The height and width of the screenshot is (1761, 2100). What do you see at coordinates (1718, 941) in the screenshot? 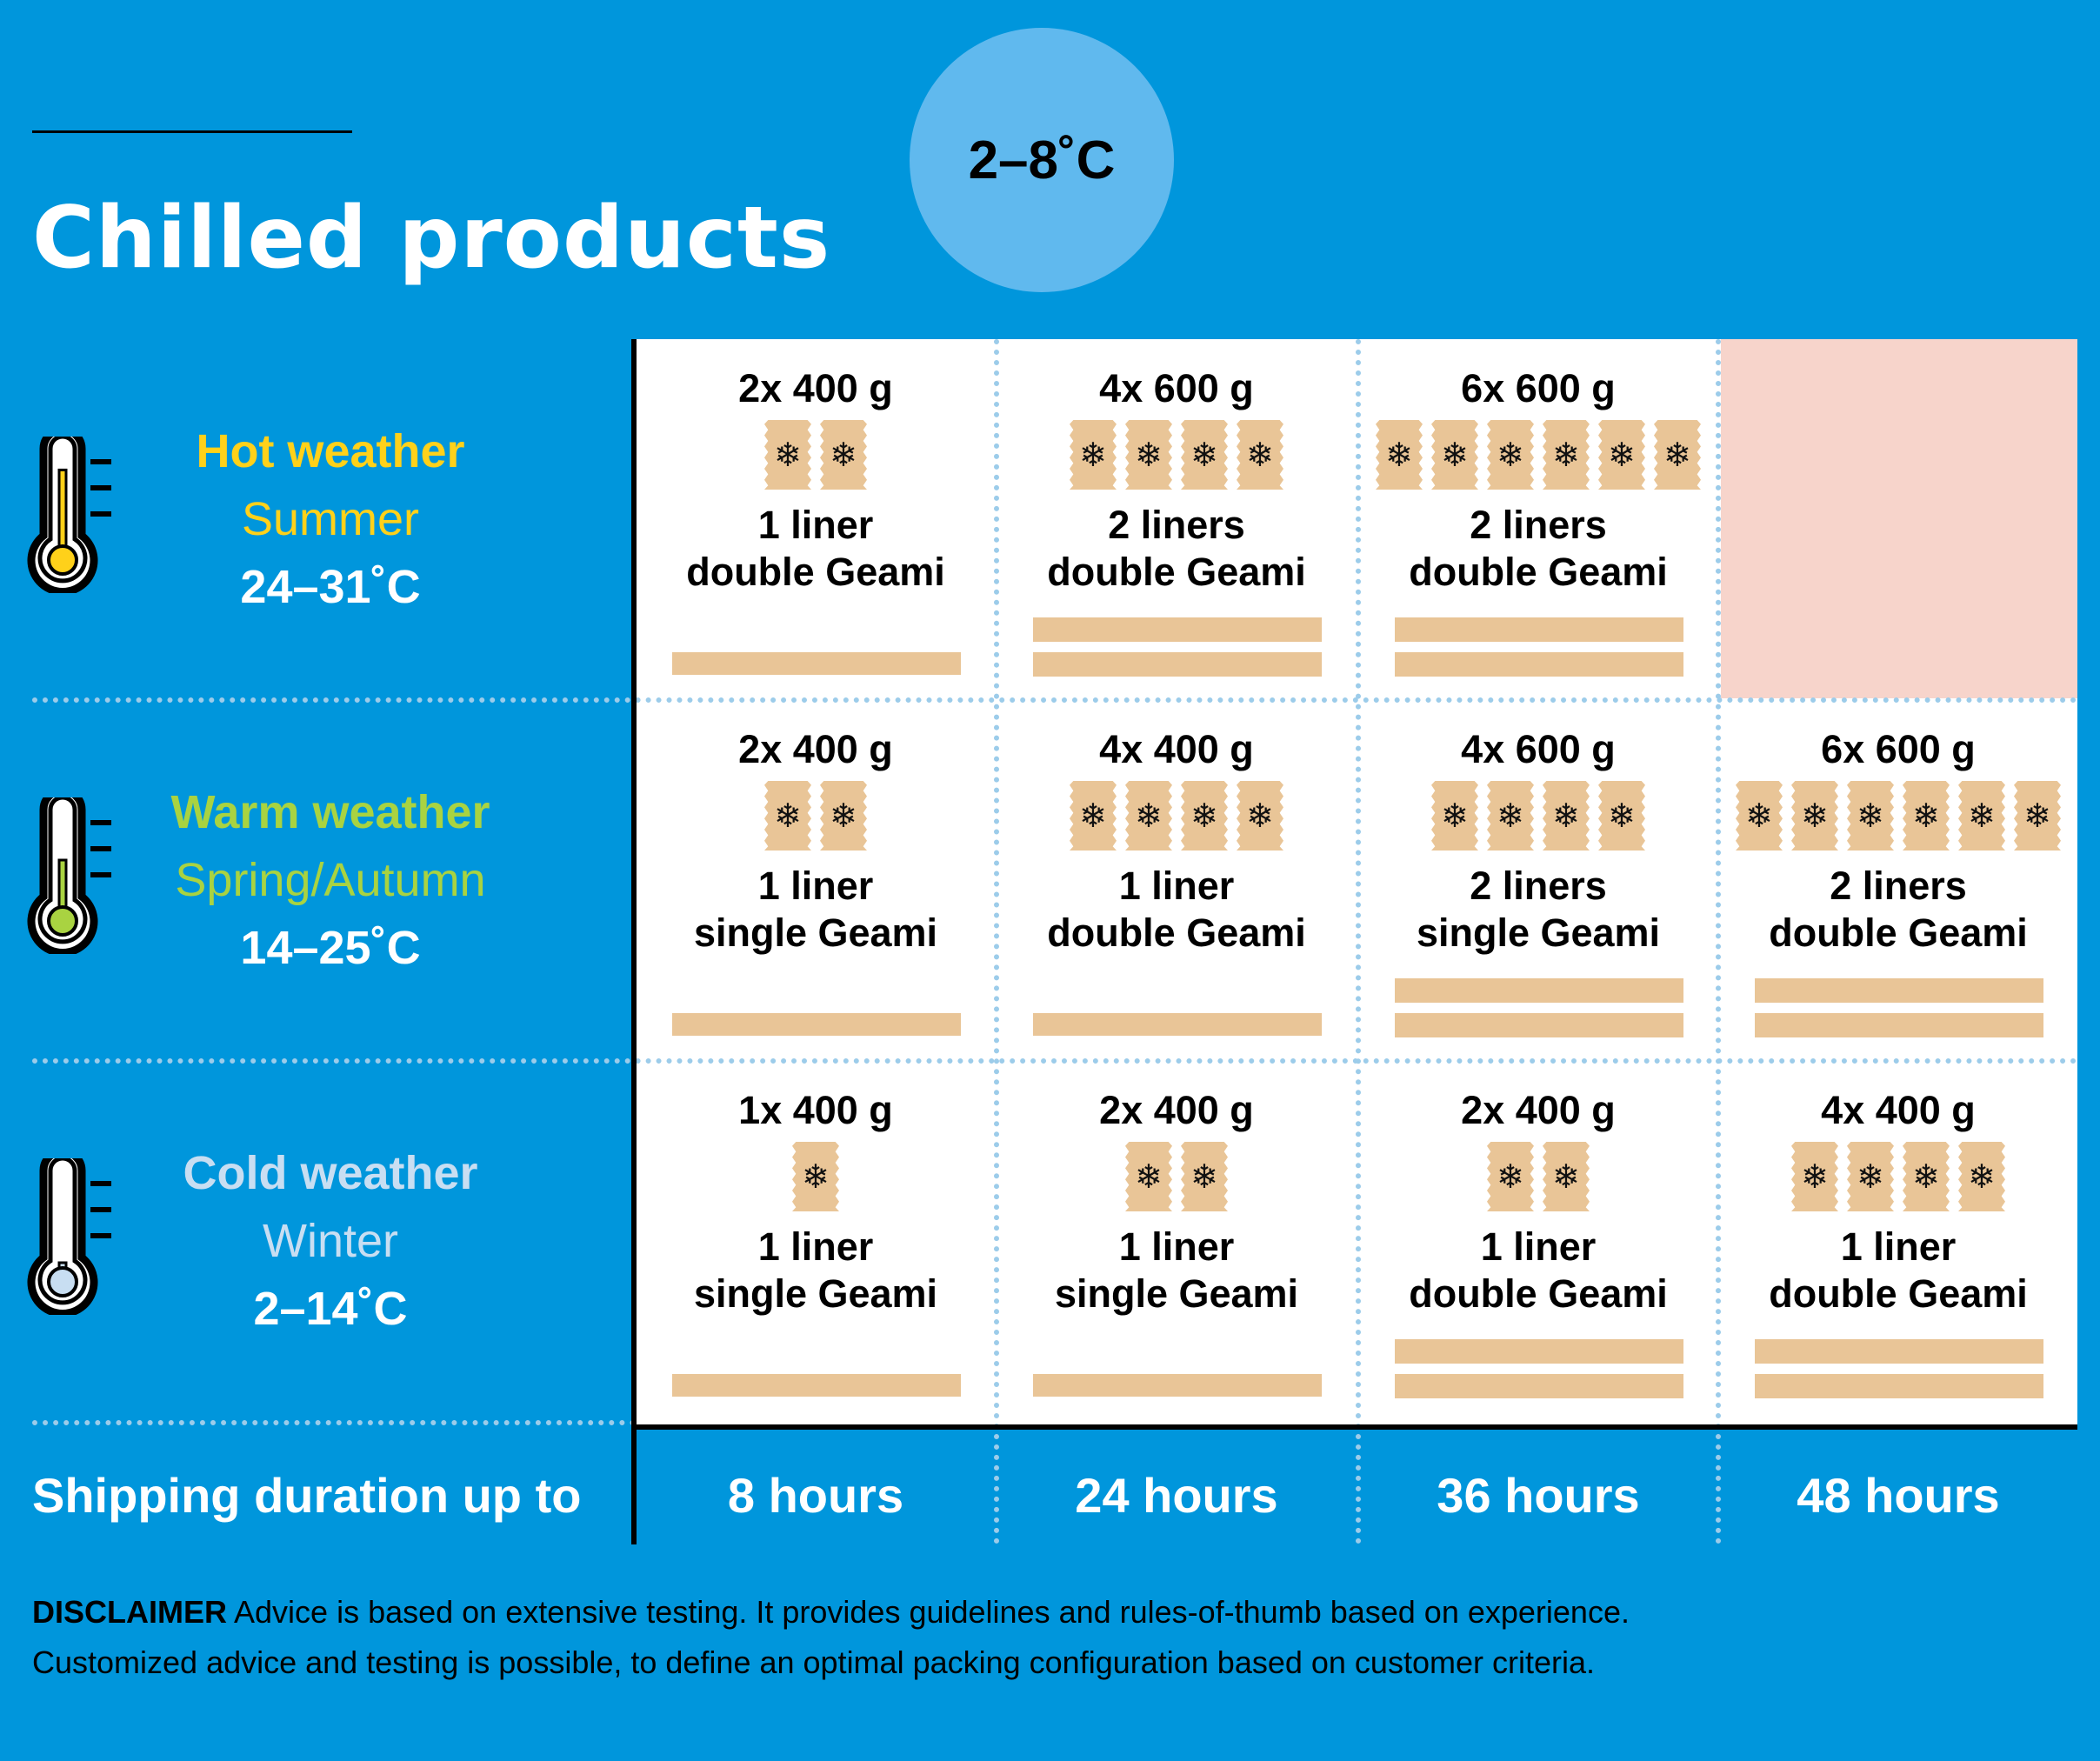
I see `column-separator` at bounding box center [1718, 941].